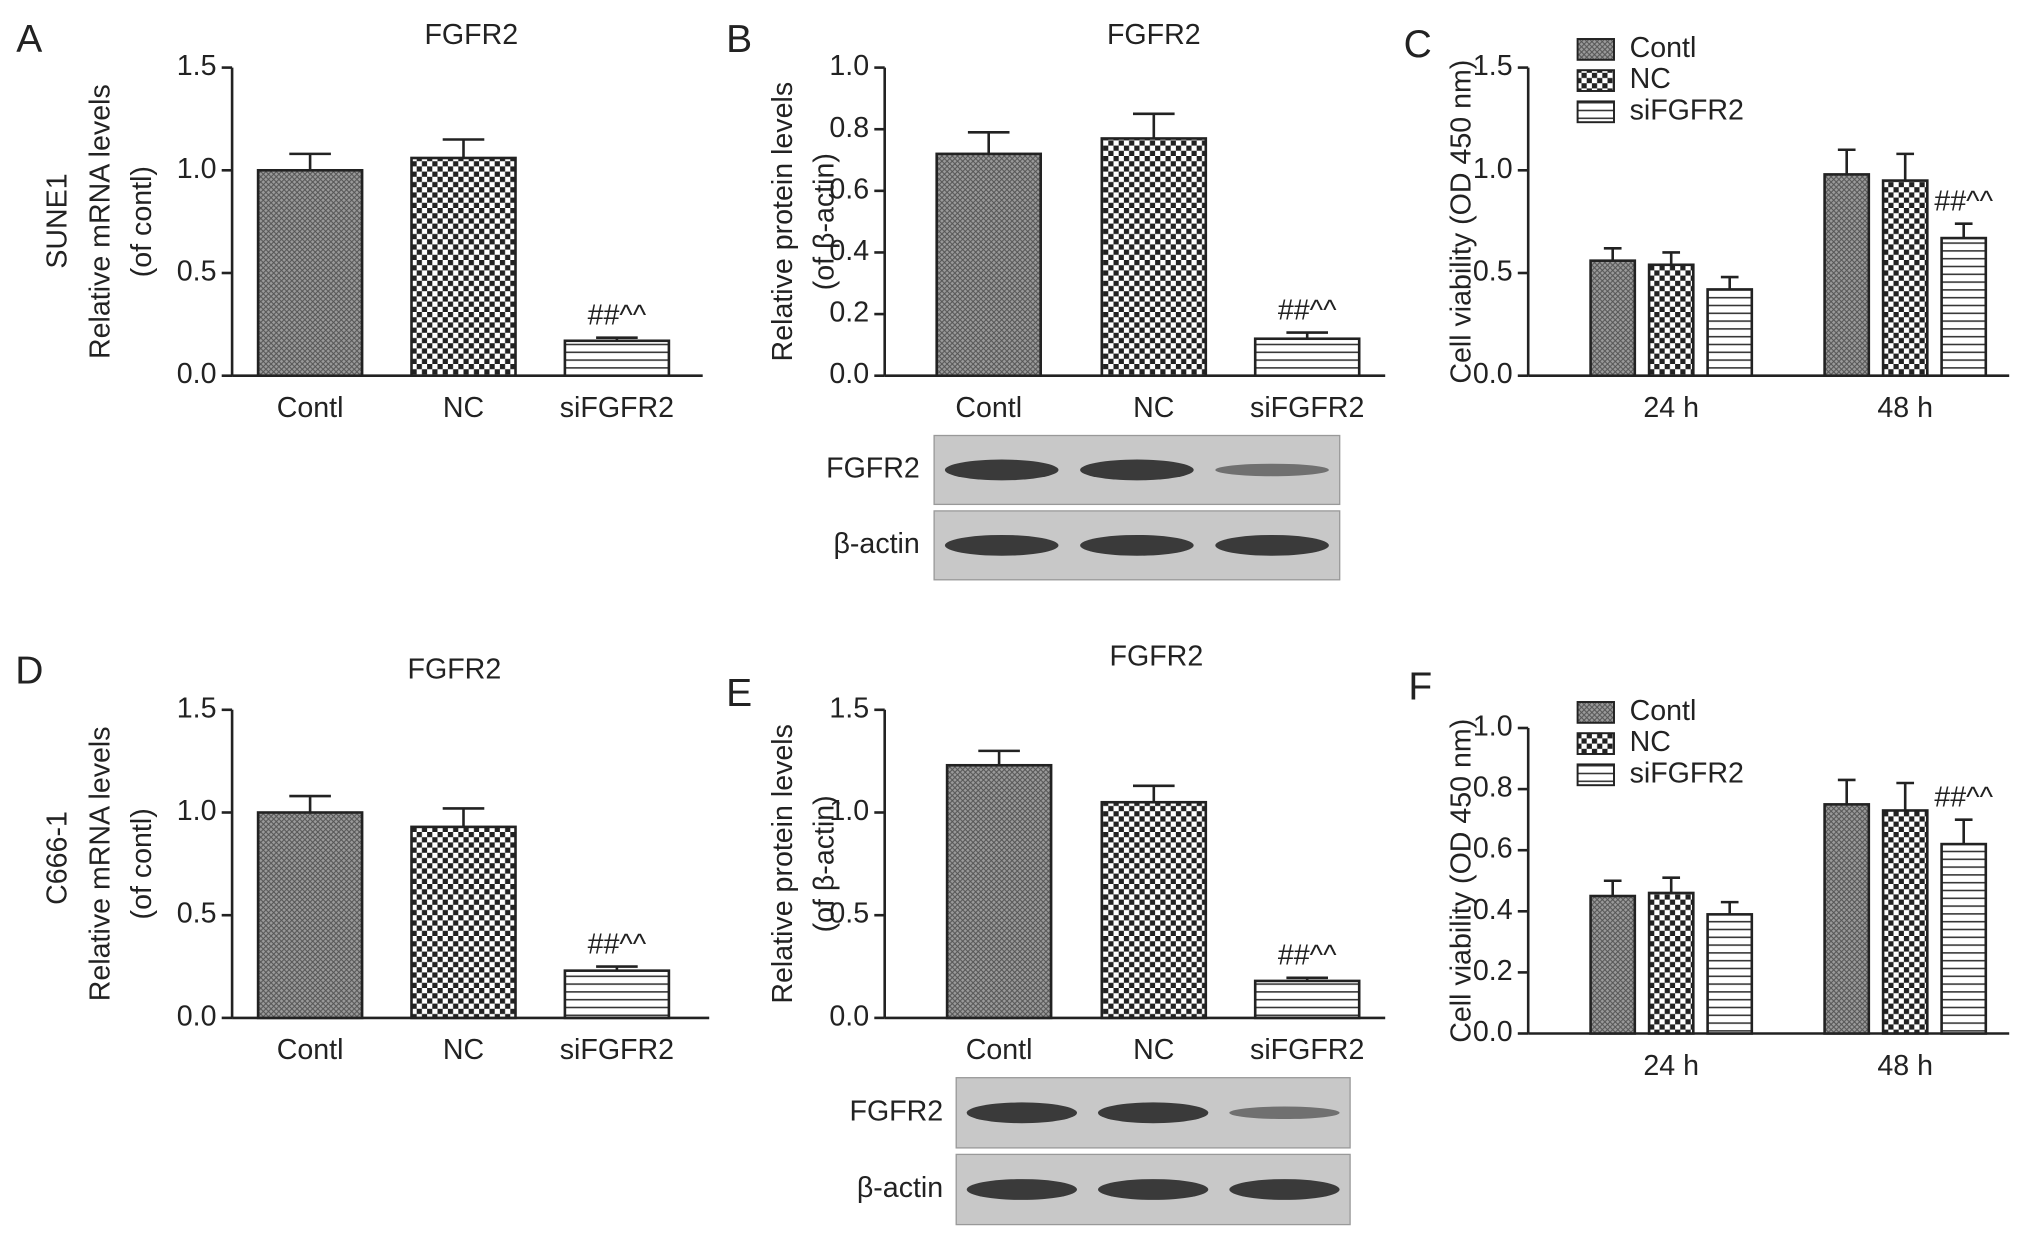 The image size is (2032, 1235). What do you see at coordinates (1418, 44) in the screenshot?
I see `panel-label: C` at bounding box center [1418, 44].